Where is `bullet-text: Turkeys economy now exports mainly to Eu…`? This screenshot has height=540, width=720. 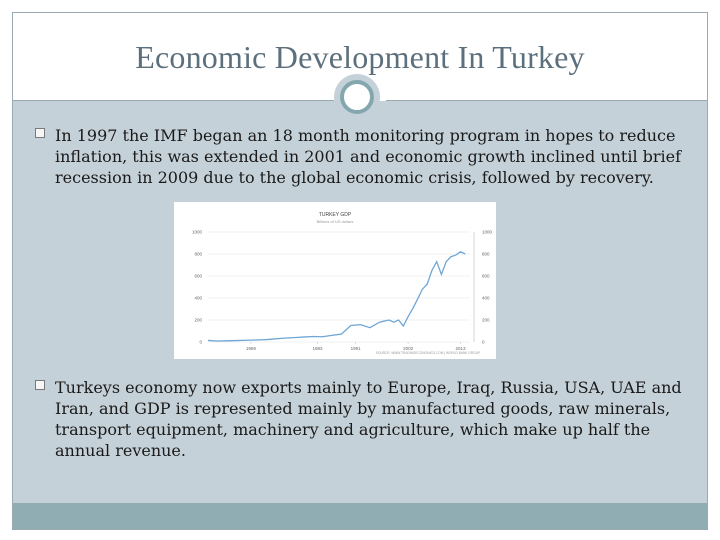
bullet-text: Turkeys economy now exports mainly to Eu… is located at coordinates (368, 419).